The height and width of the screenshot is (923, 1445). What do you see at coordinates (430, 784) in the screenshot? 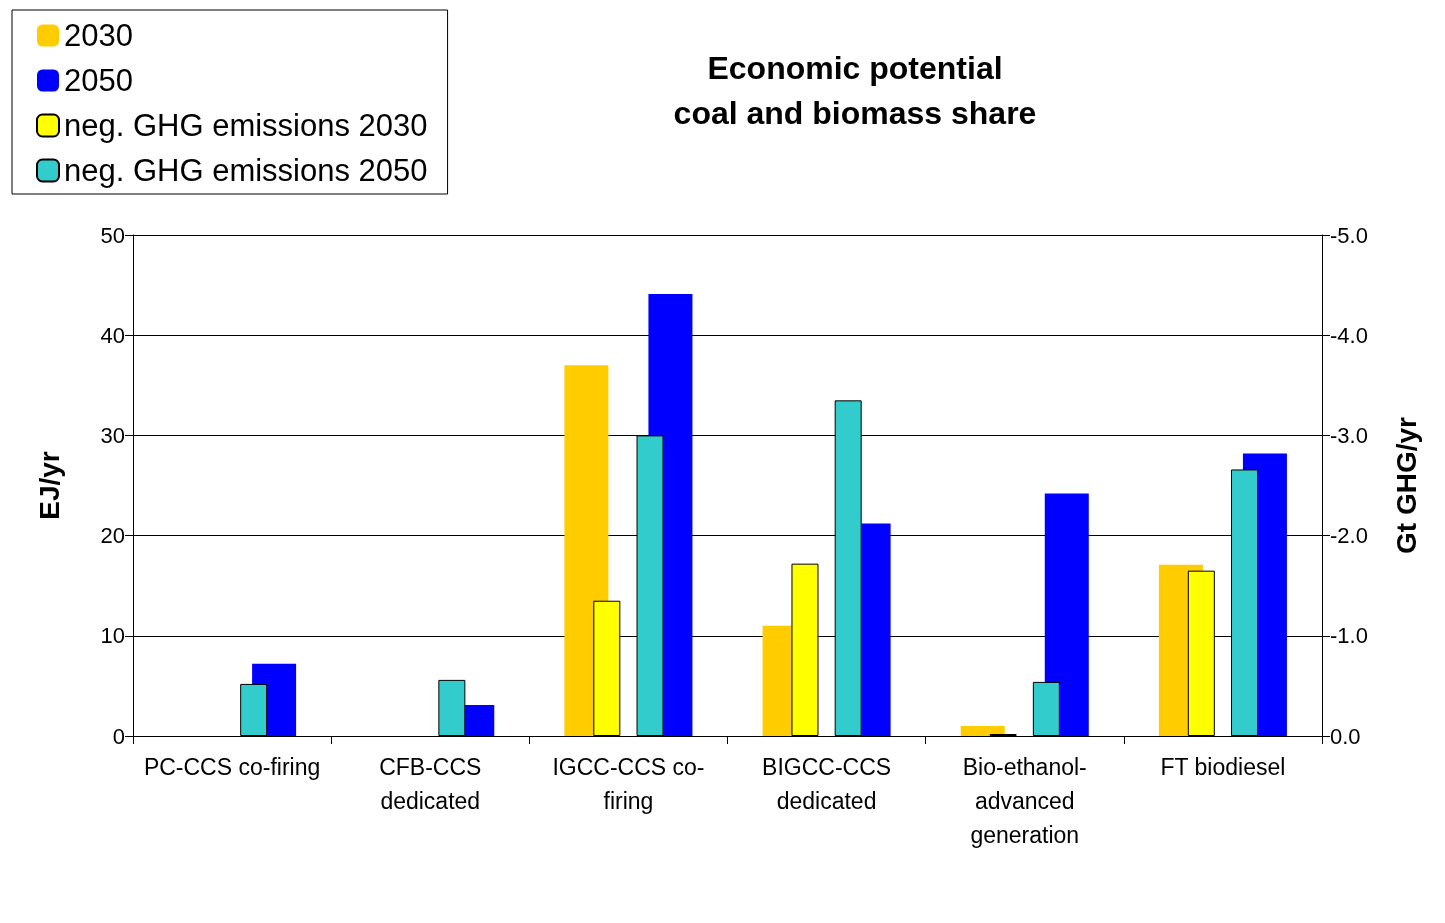
I see `x-tick-label: CFB-CCS dedicated` at bounding box center [430, 784].